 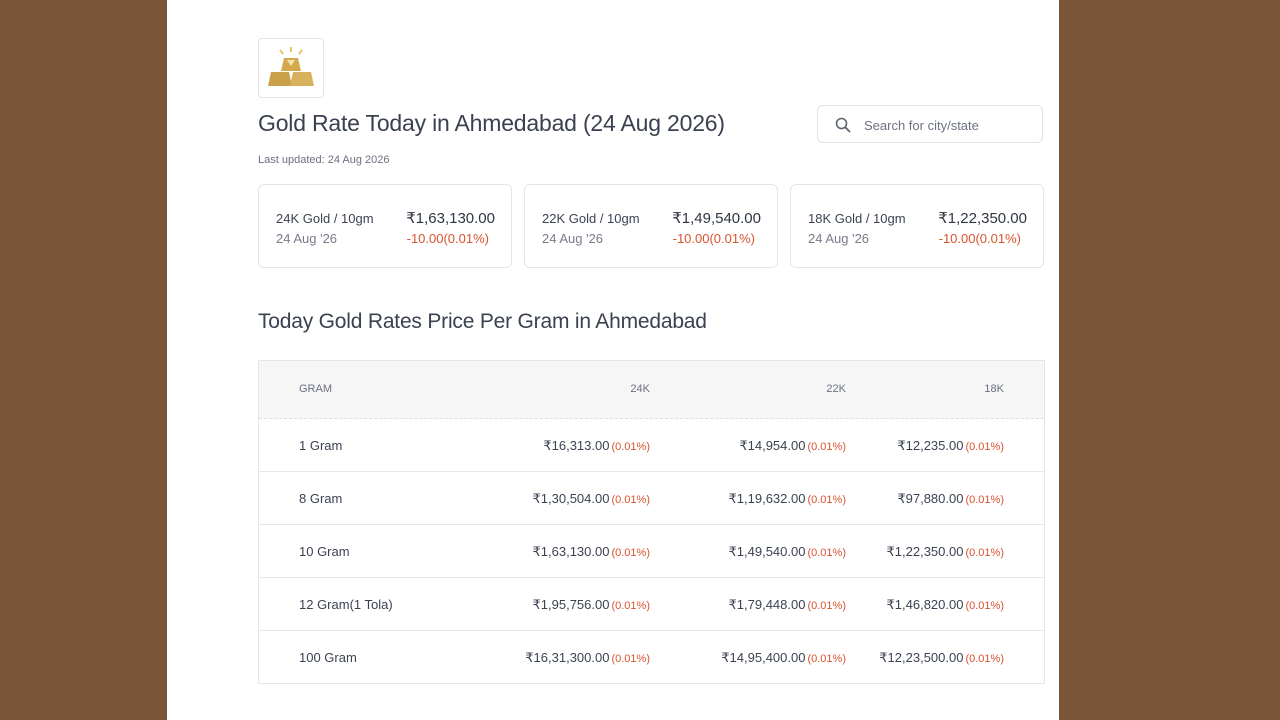 I want to click on rate-24k-cell: ₹1,95,756.00 (0.01%), so click(x=591, y=605).